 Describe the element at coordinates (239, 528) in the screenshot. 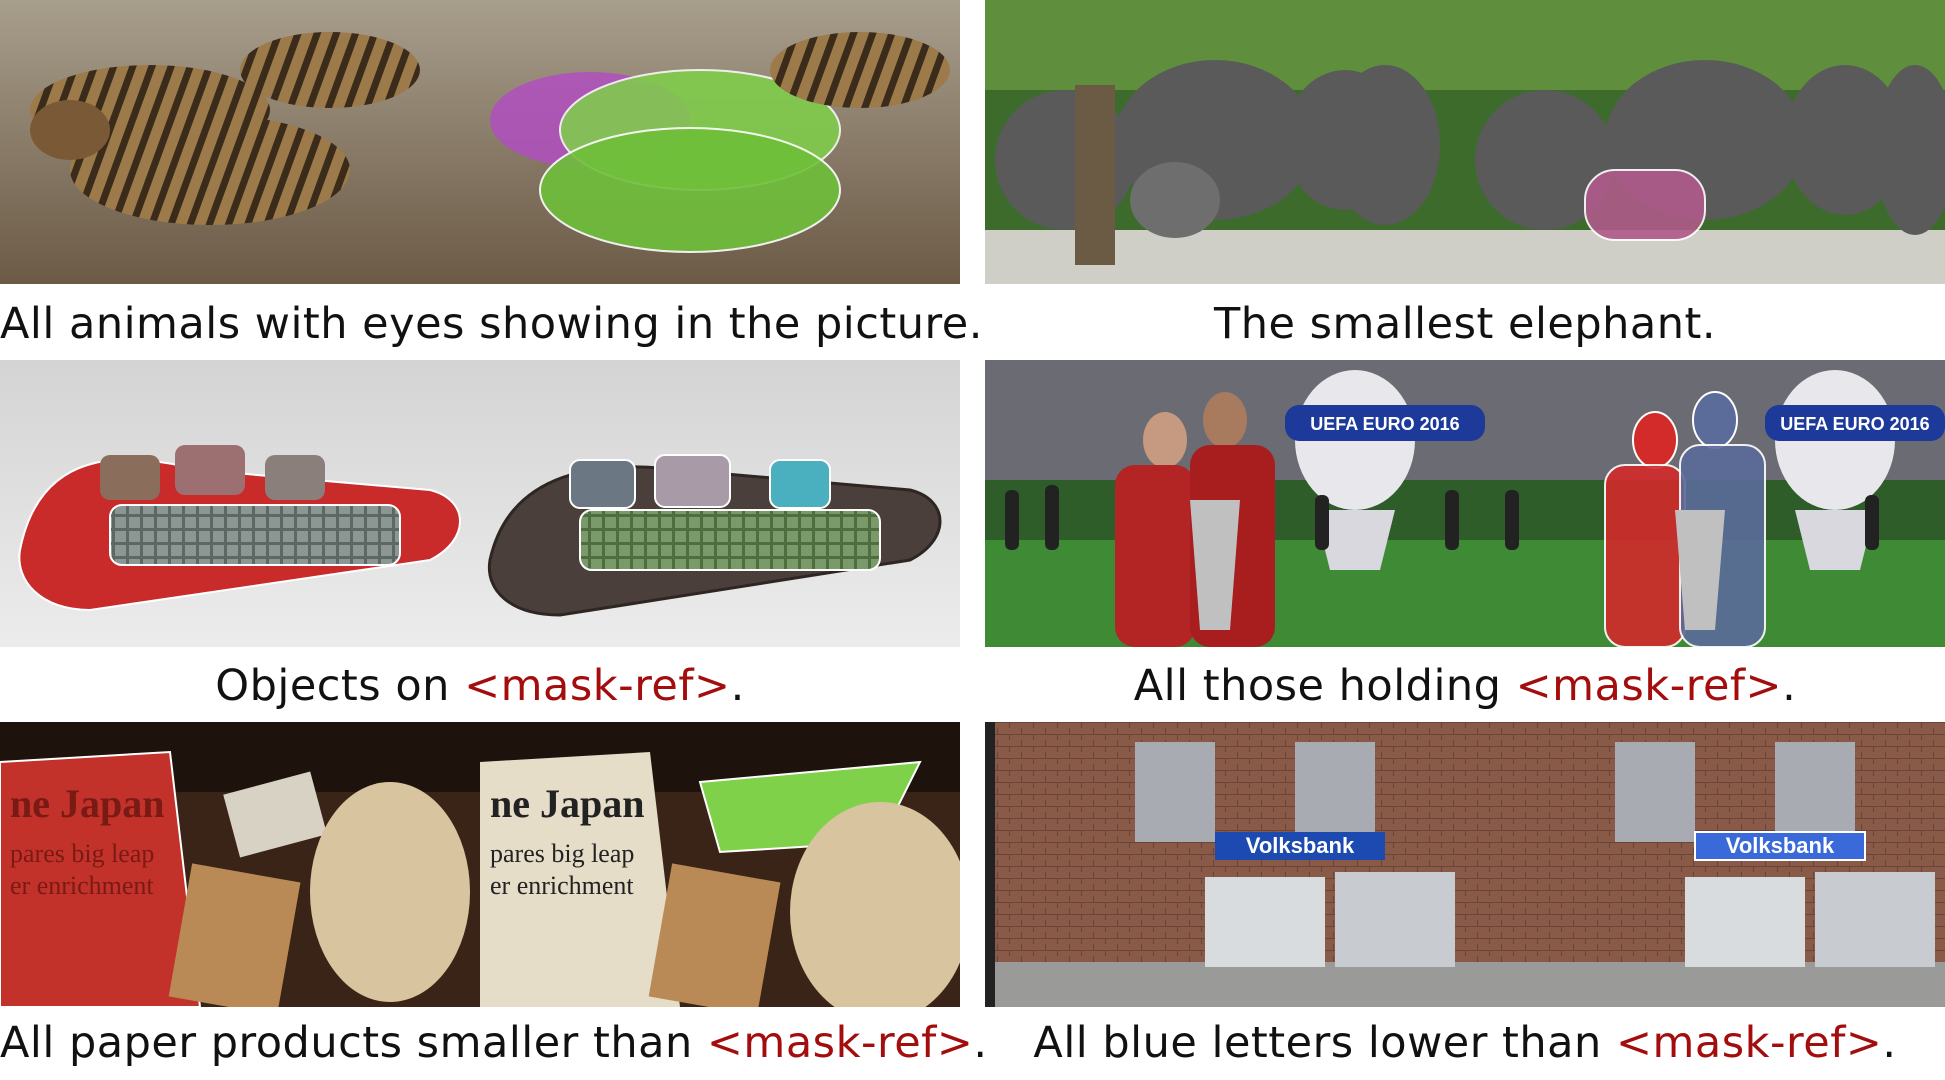

I see `sofa-masked` at that location.